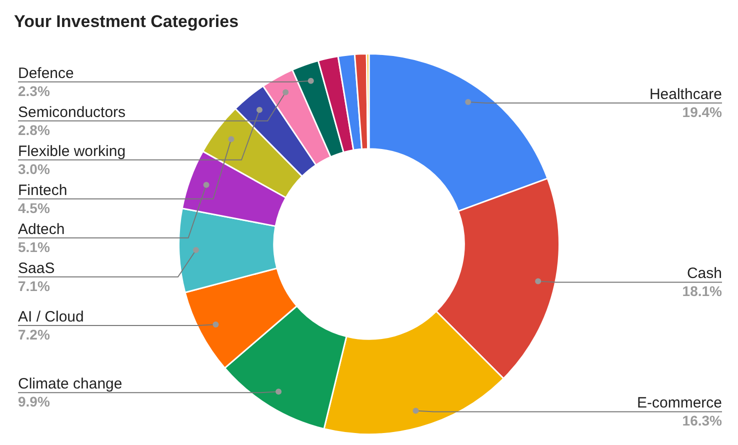 This screenshot has width=738, height=445. Describe the element at coordinates (34, 402) in the screenshot. I see `data-label: 9.9%` at that location.